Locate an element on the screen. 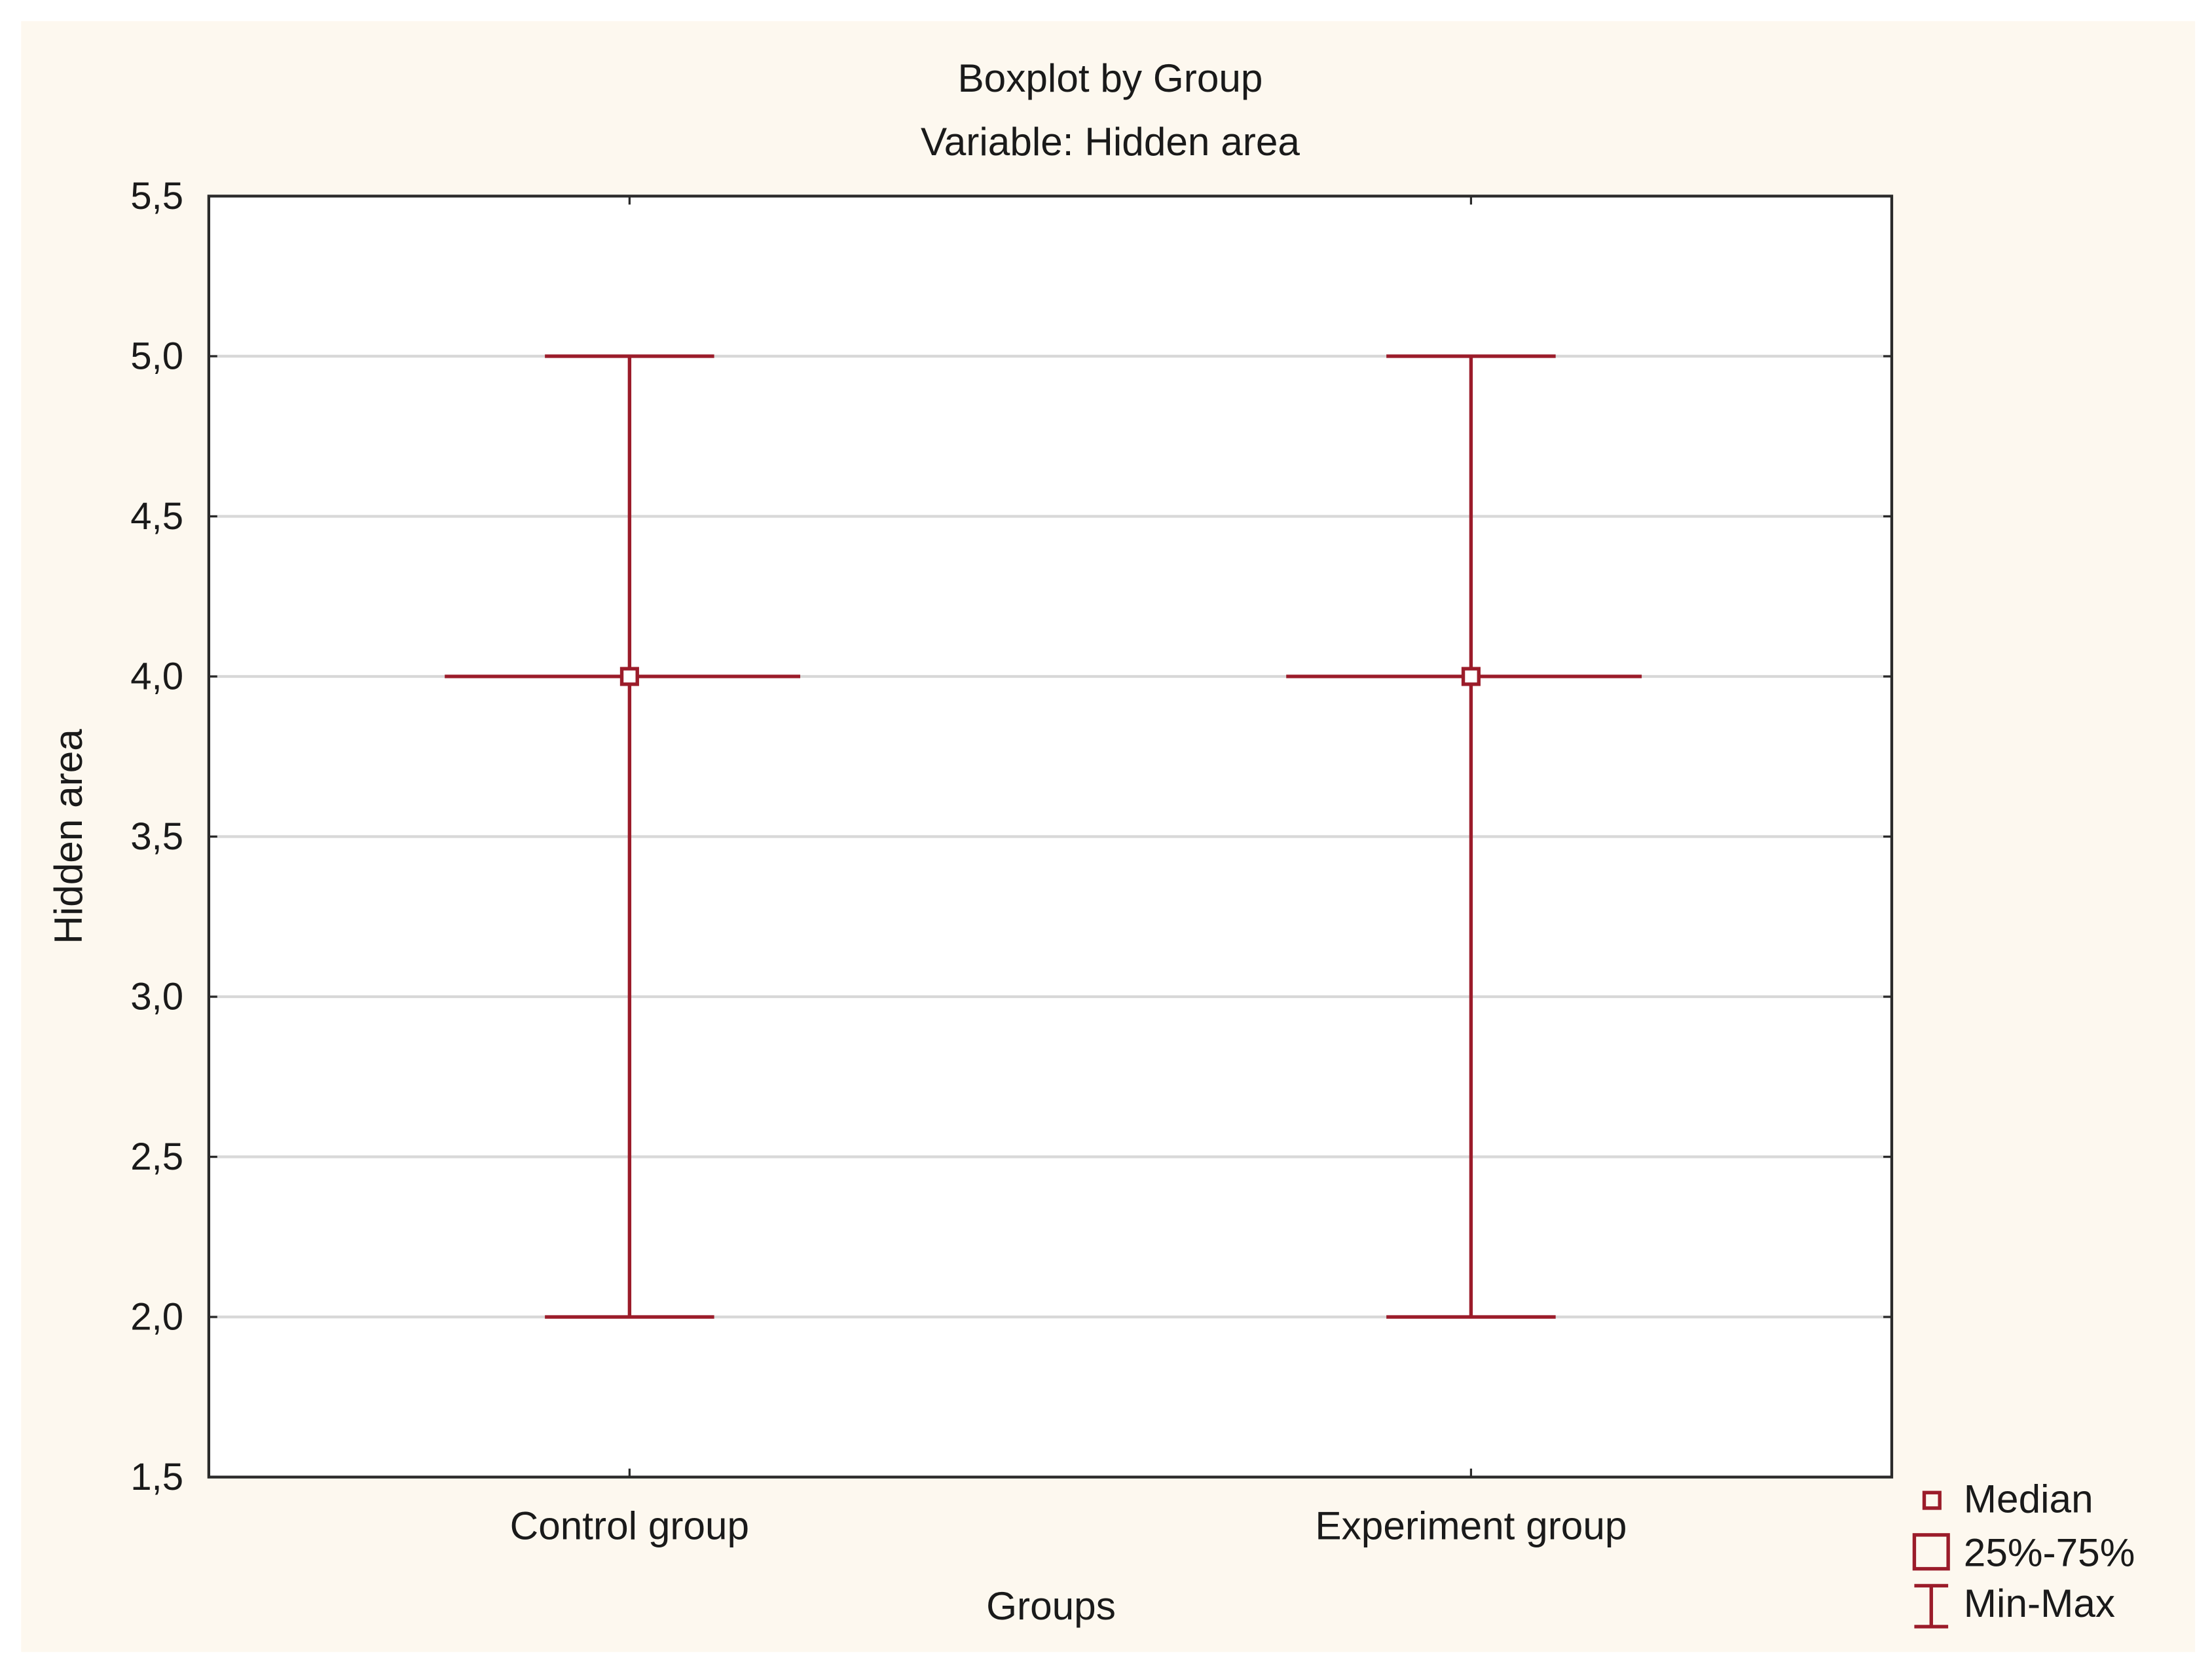 The image size is (2212, 1664). x-axis-label: Groups is located at coordinates (1051, 1606).